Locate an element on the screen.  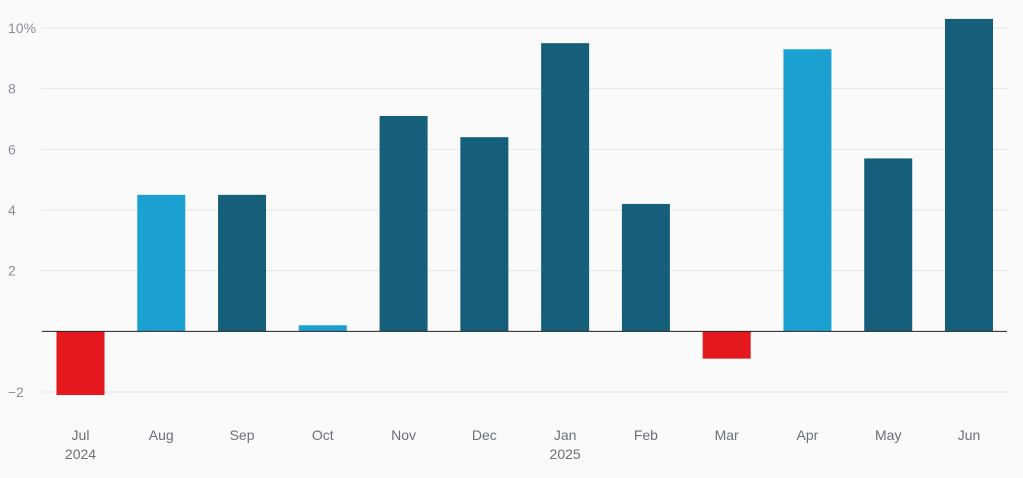
y-tick-label: 4 is located at coordinates (12, 210).